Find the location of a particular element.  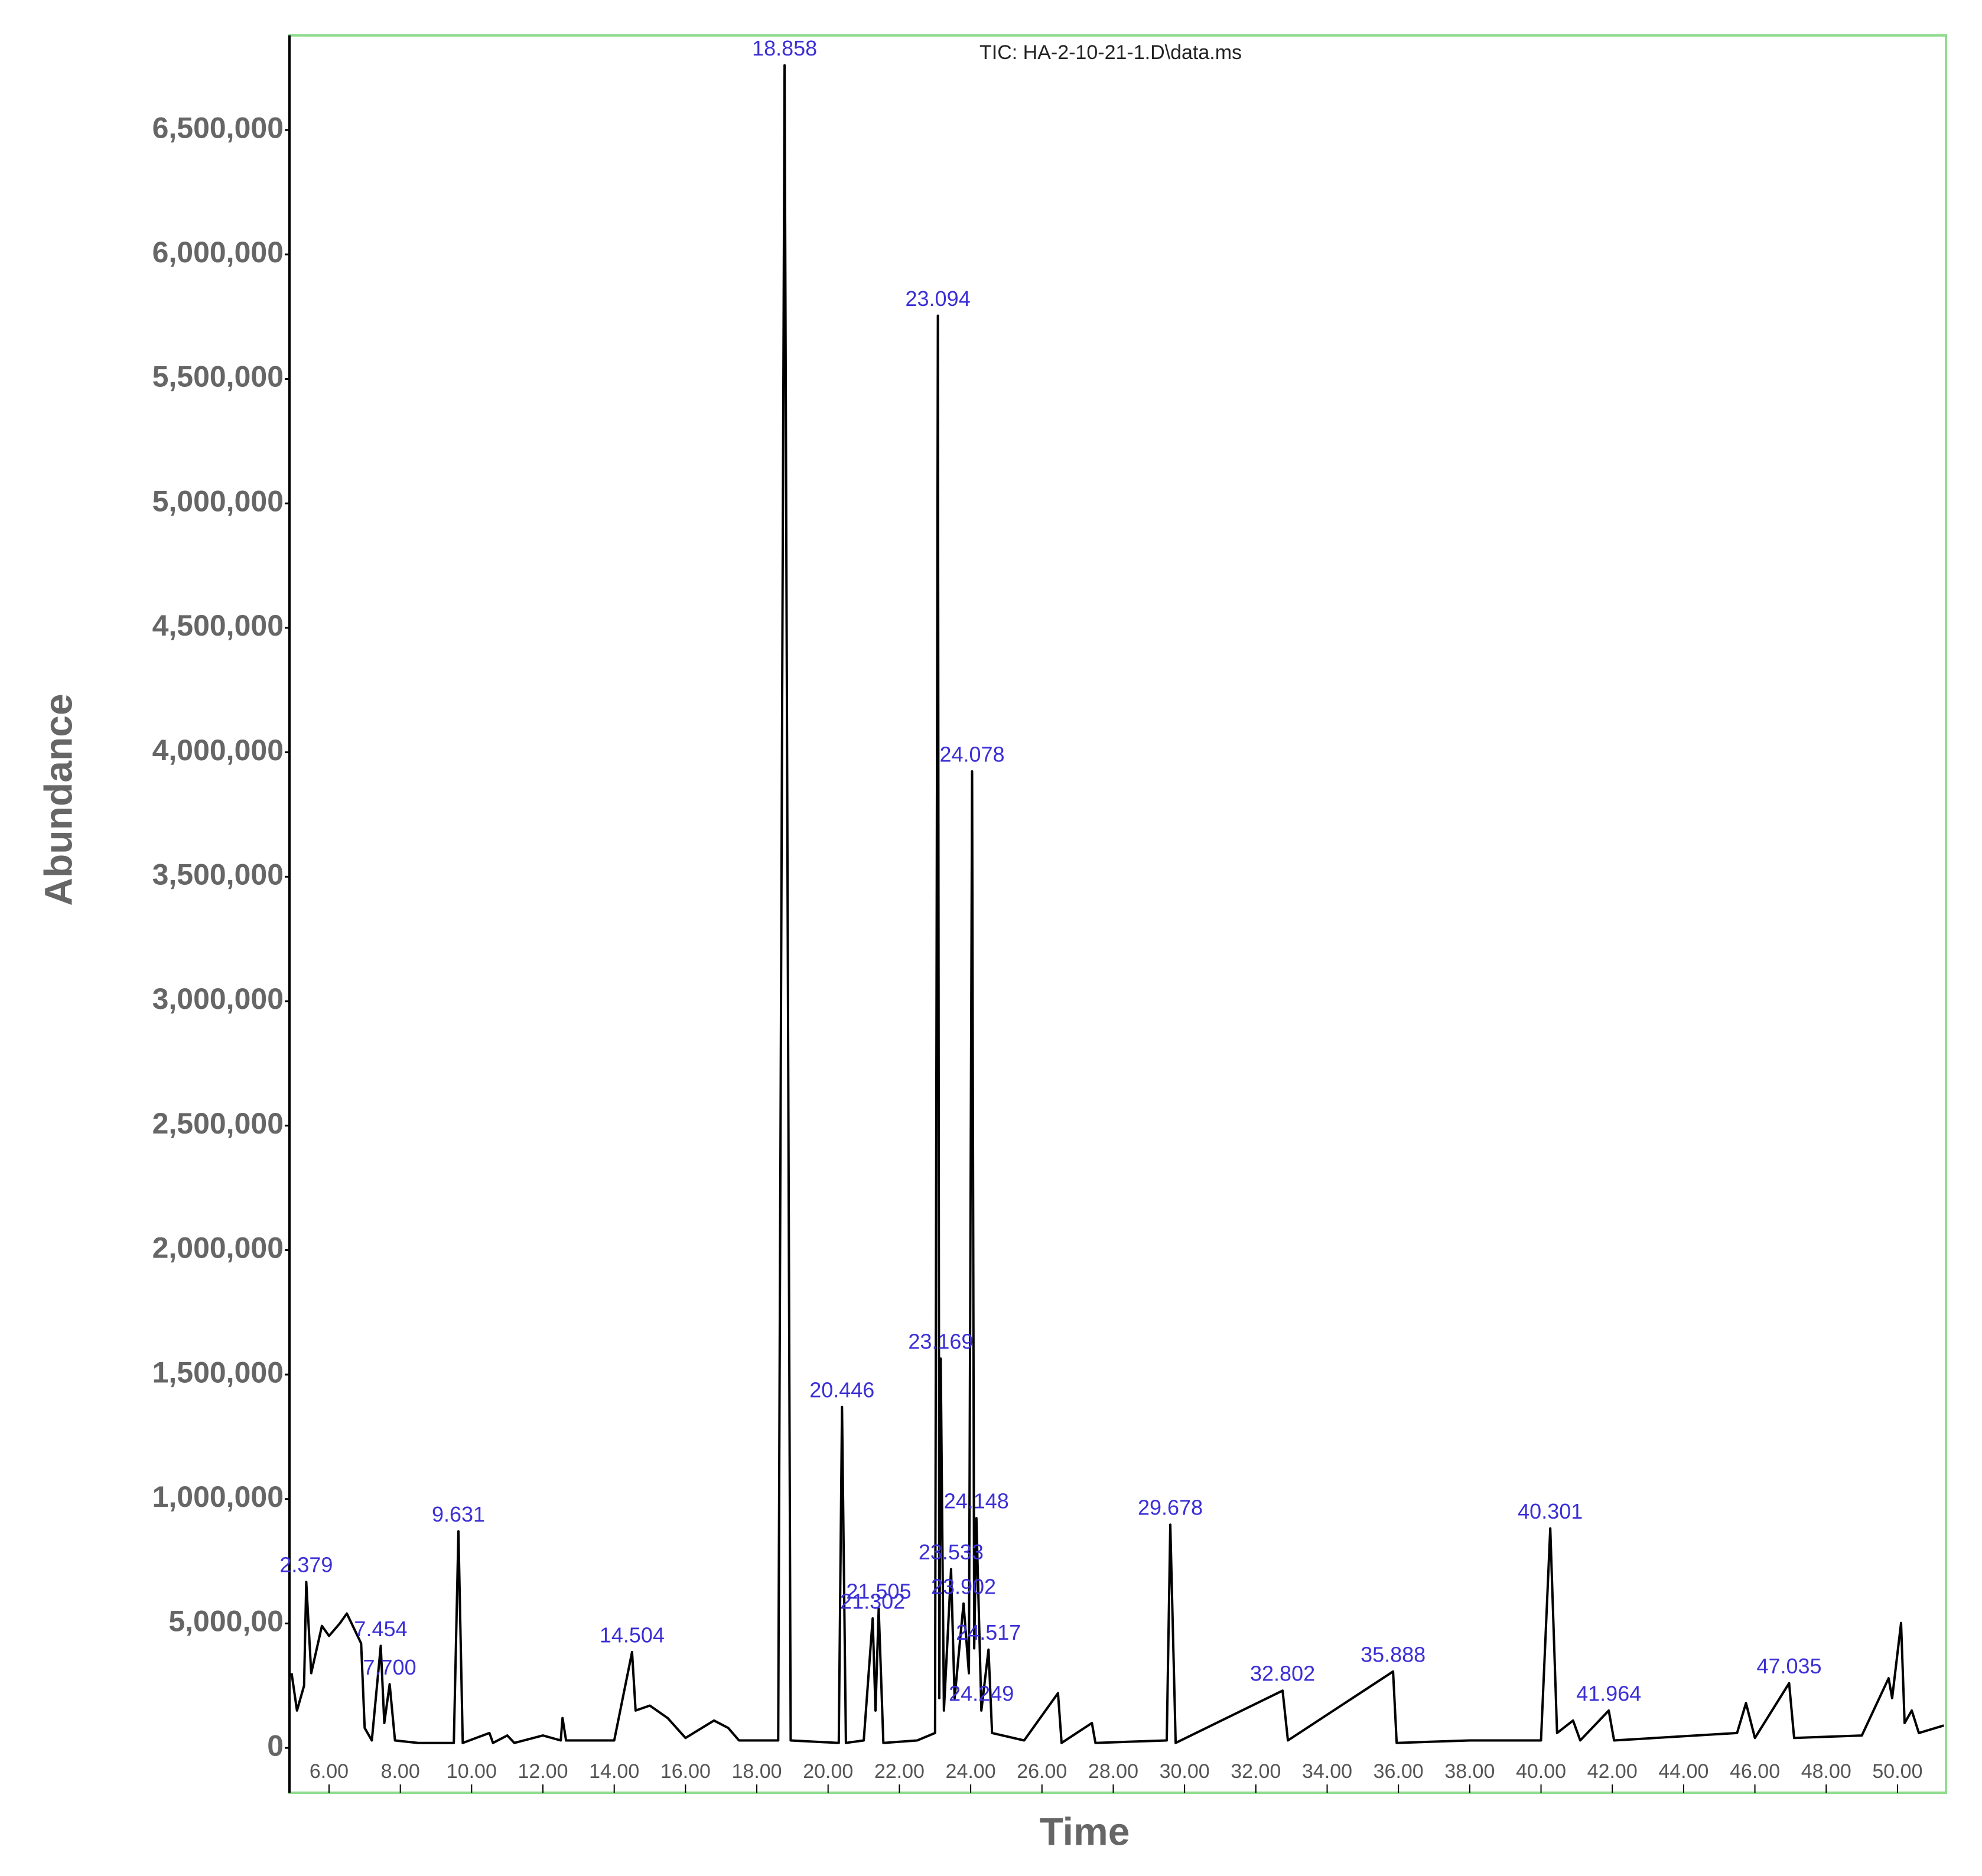

peak-label: 24.517 is located at coordinates (989, 1632).